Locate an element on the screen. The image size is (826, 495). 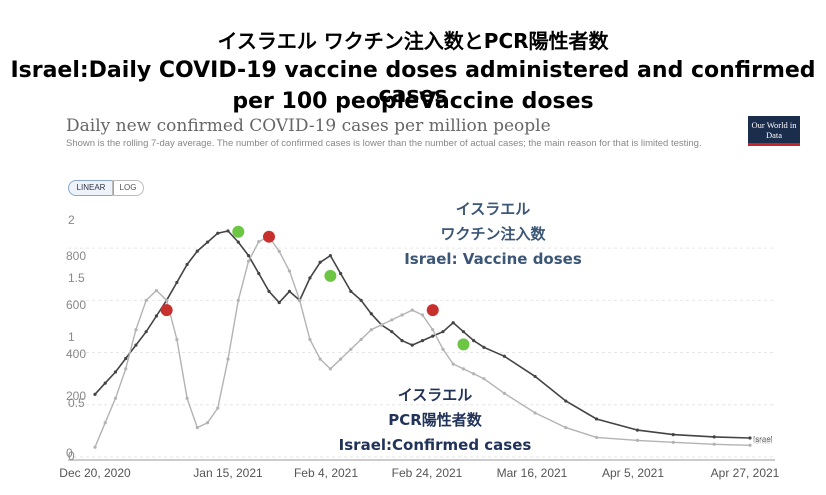
cases-series-label: イスラエル PCR陽性者数 Israel:Confirmed cases is located at coordinates (435, 420).